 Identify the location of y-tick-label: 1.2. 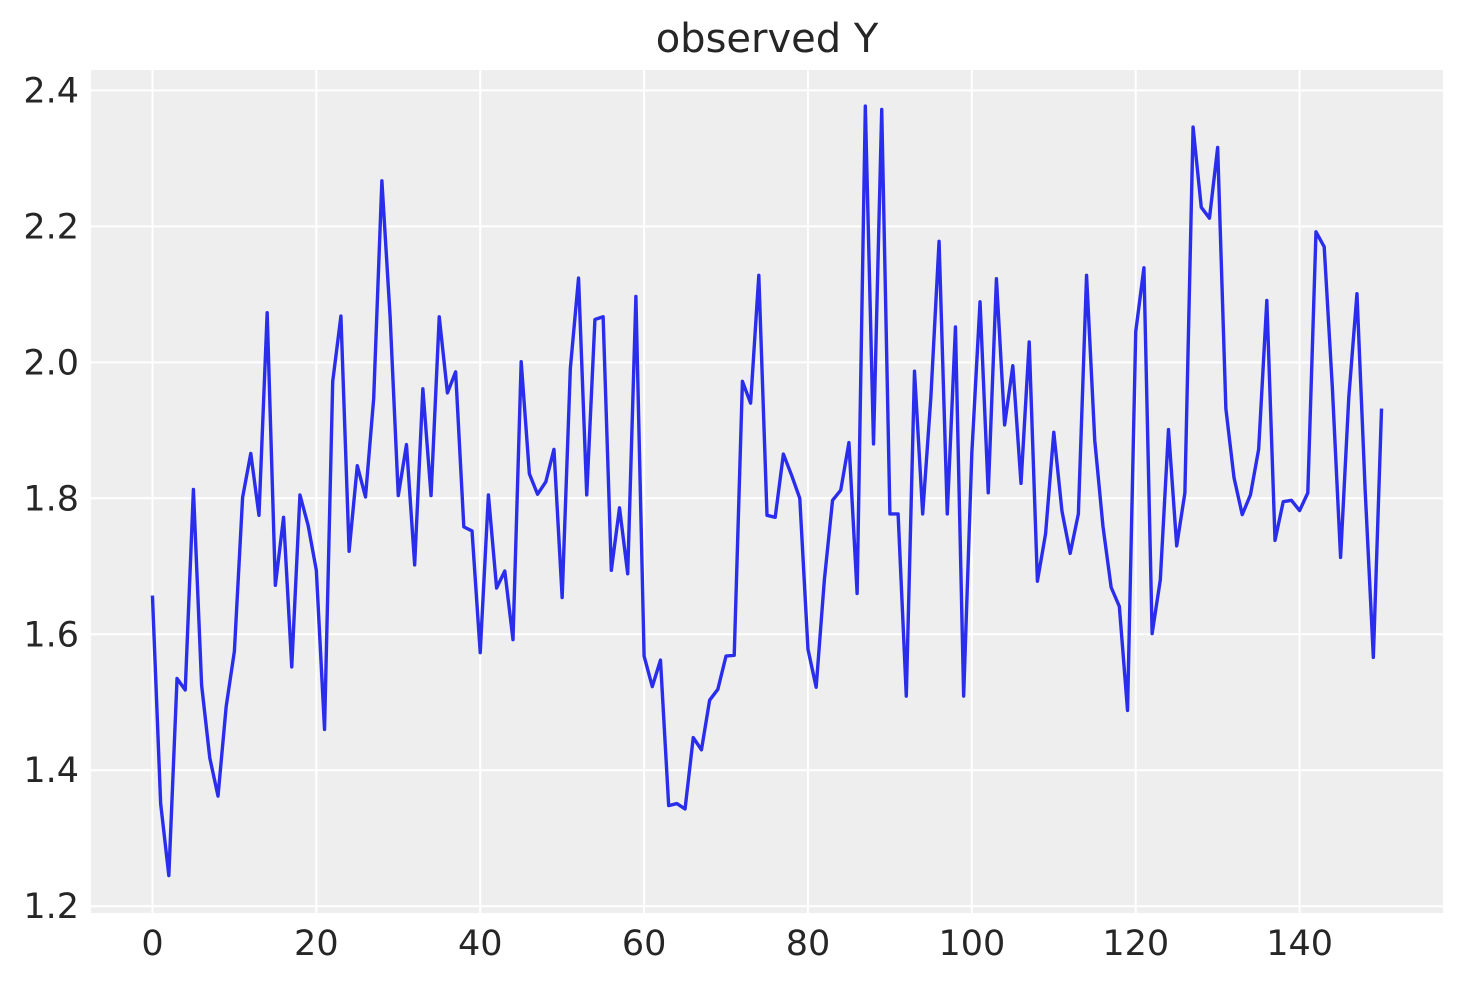
(51, 907).